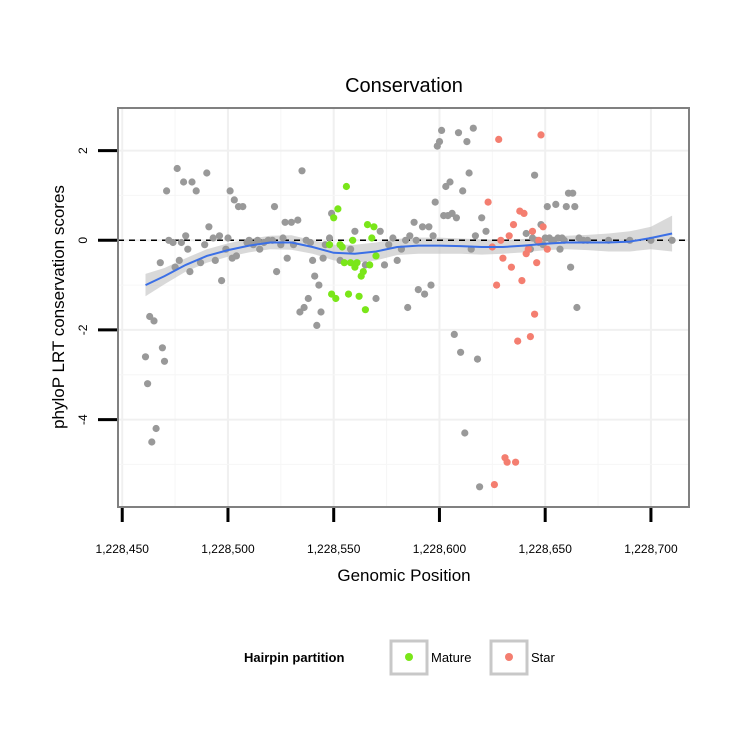 The height and width of the screenshot is (750, 750). I want to click on x-tick-label: 1,228,700, so click(651, 549).